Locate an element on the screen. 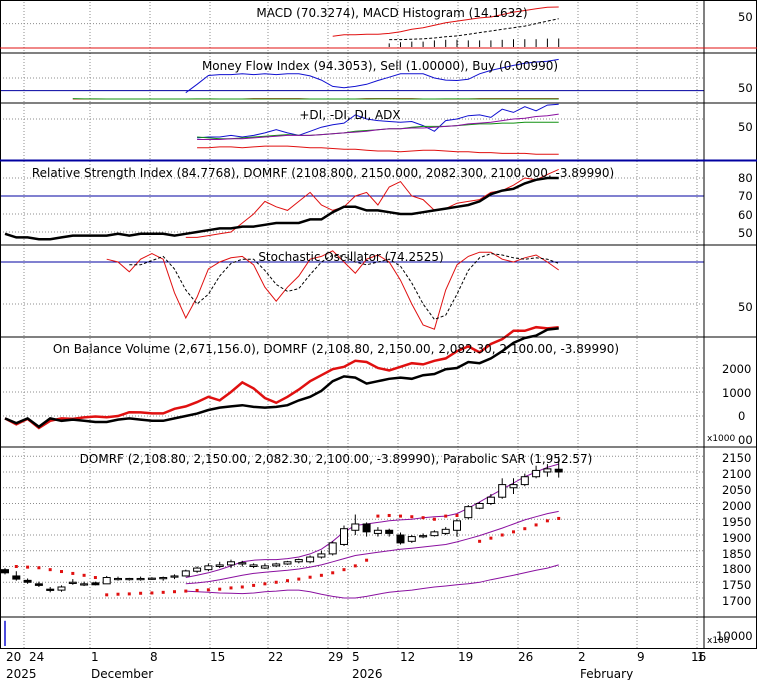 The image size is (757, 680). macd-tick: 50 is located at coordinates (745, 17).